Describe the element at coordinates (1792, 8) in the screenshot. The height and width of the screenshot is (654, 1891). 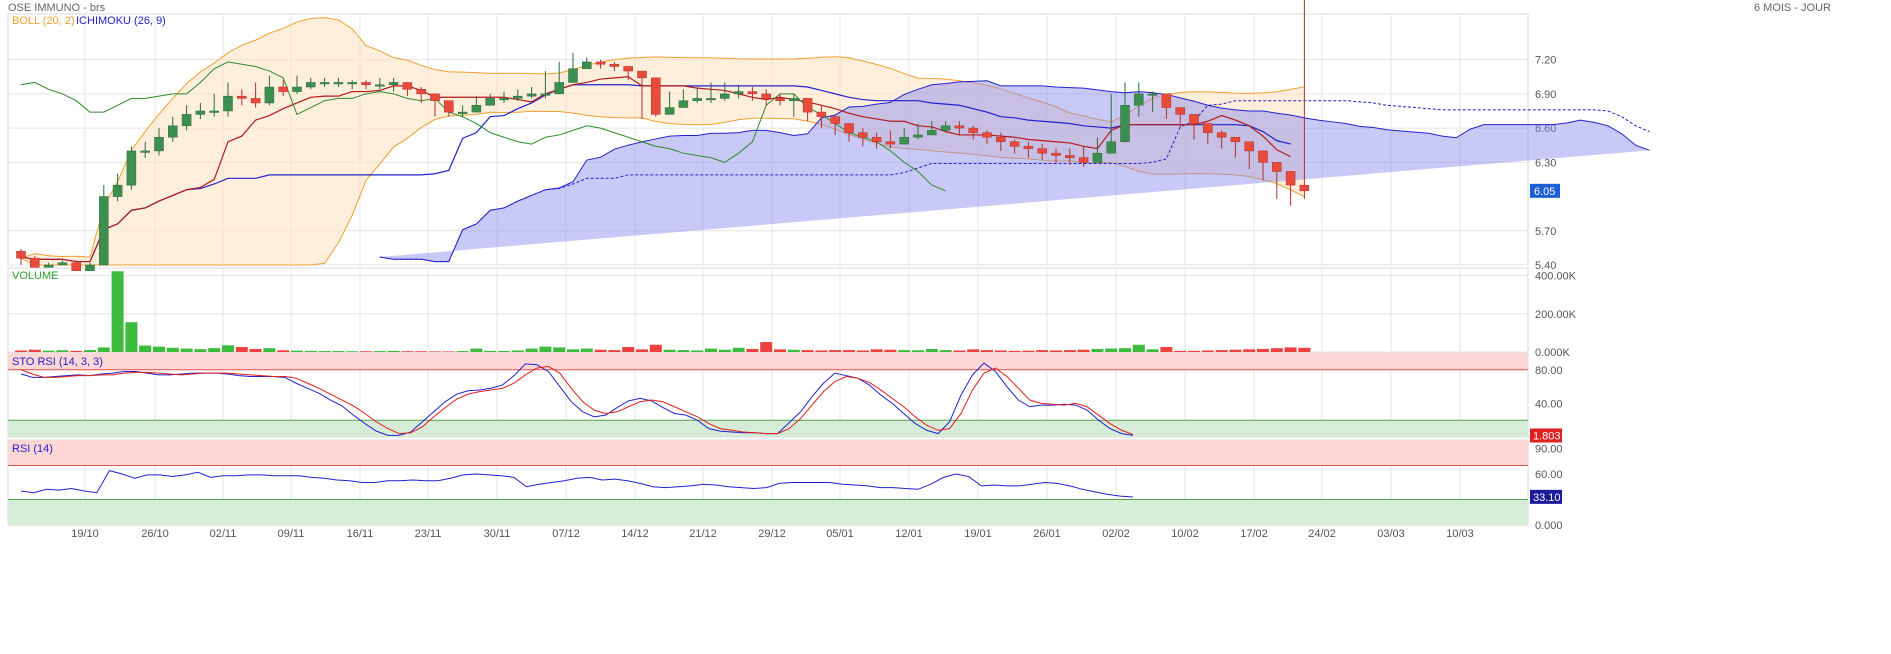
I see `period-label: 6 MOIS - JOUR` at that location.